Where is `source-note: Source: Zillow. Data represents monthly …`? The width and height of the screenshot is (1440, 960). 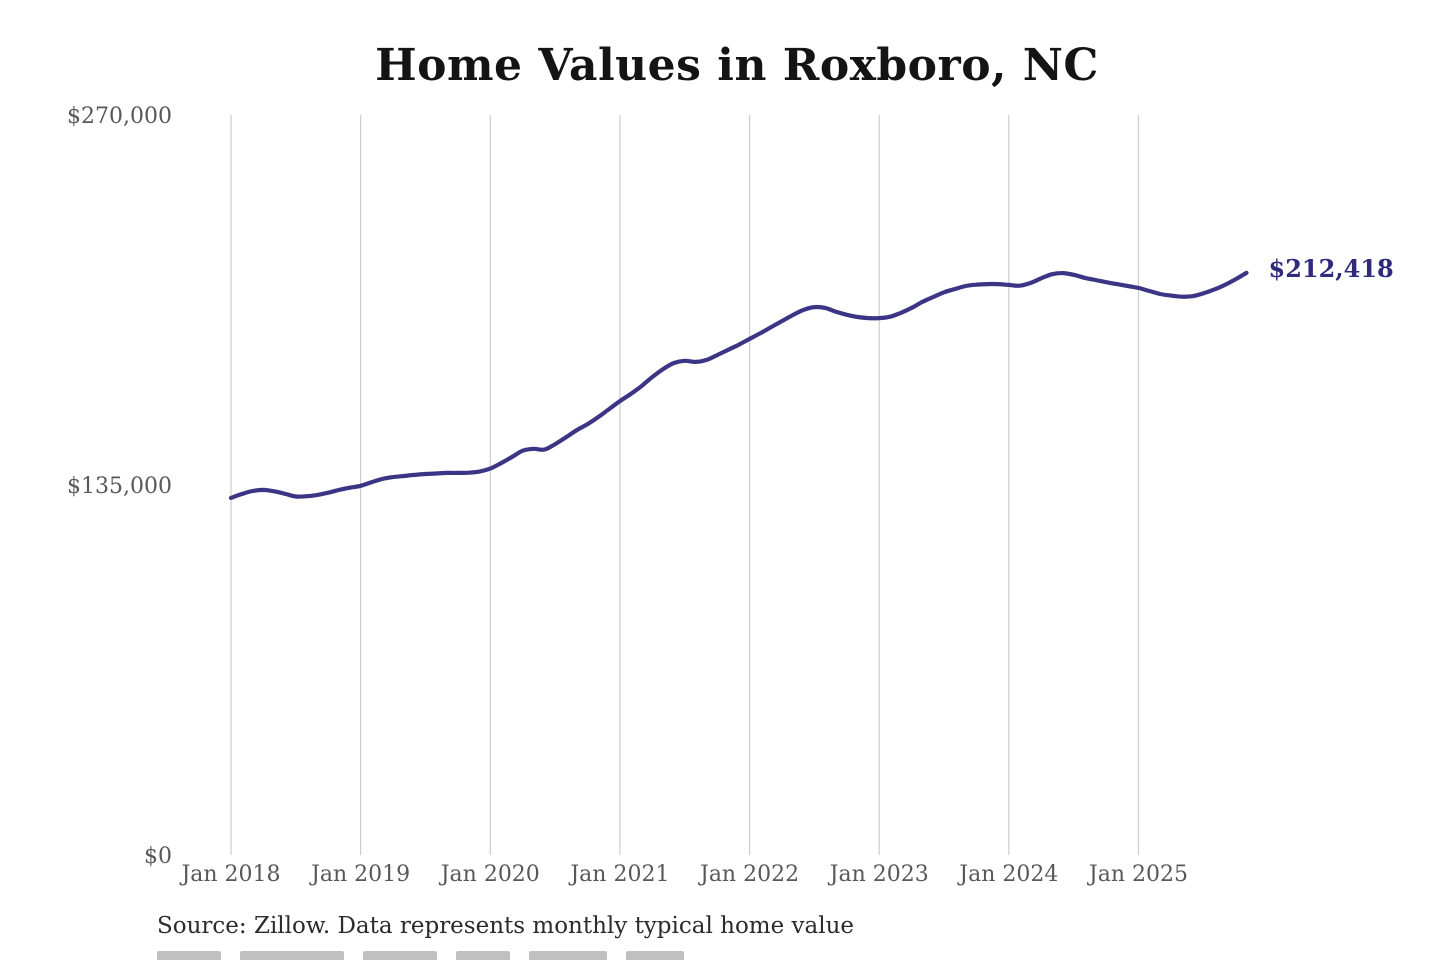
source-note: Source: Zillow. Data represents monthly … is located at coordinates (506, 926).